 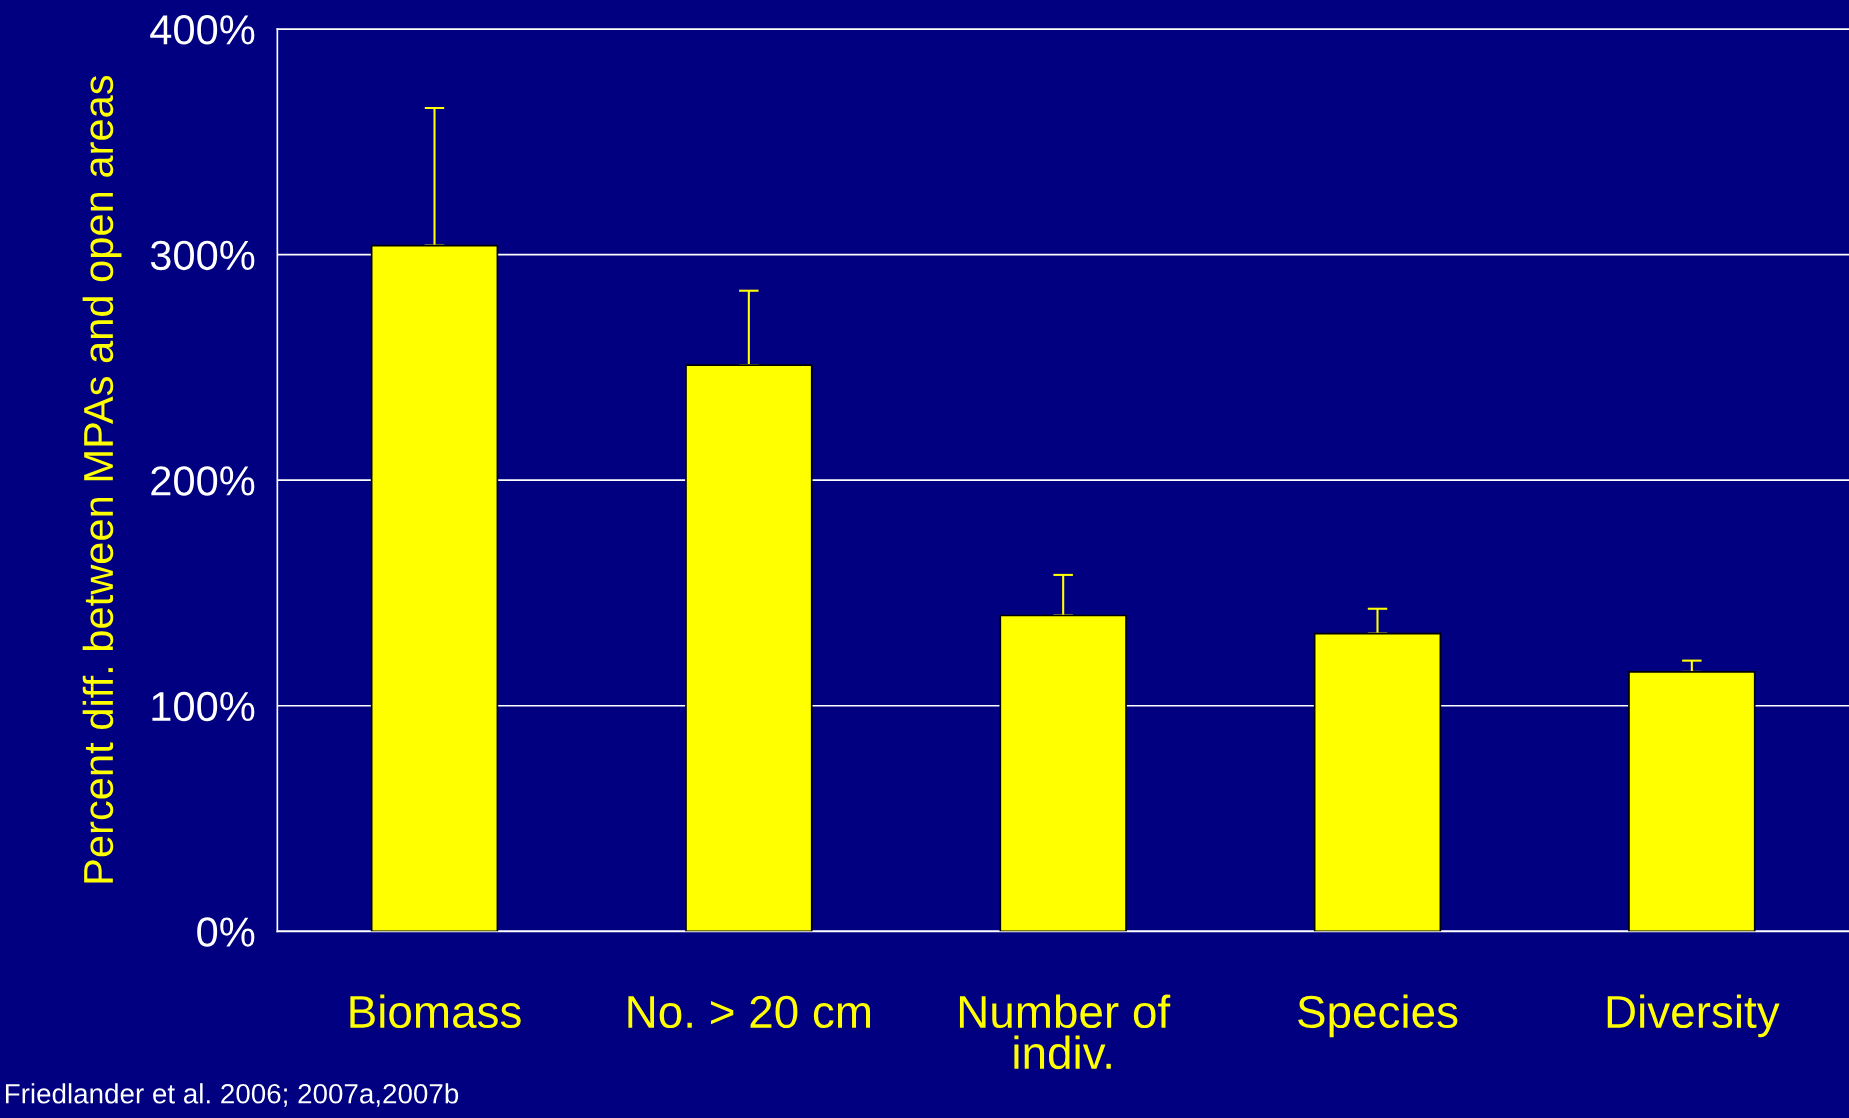 What do you see at coordinates (226, 932) in the screenshot?
I see `y-tick-label: 0%` at bounding box center [226, 932].